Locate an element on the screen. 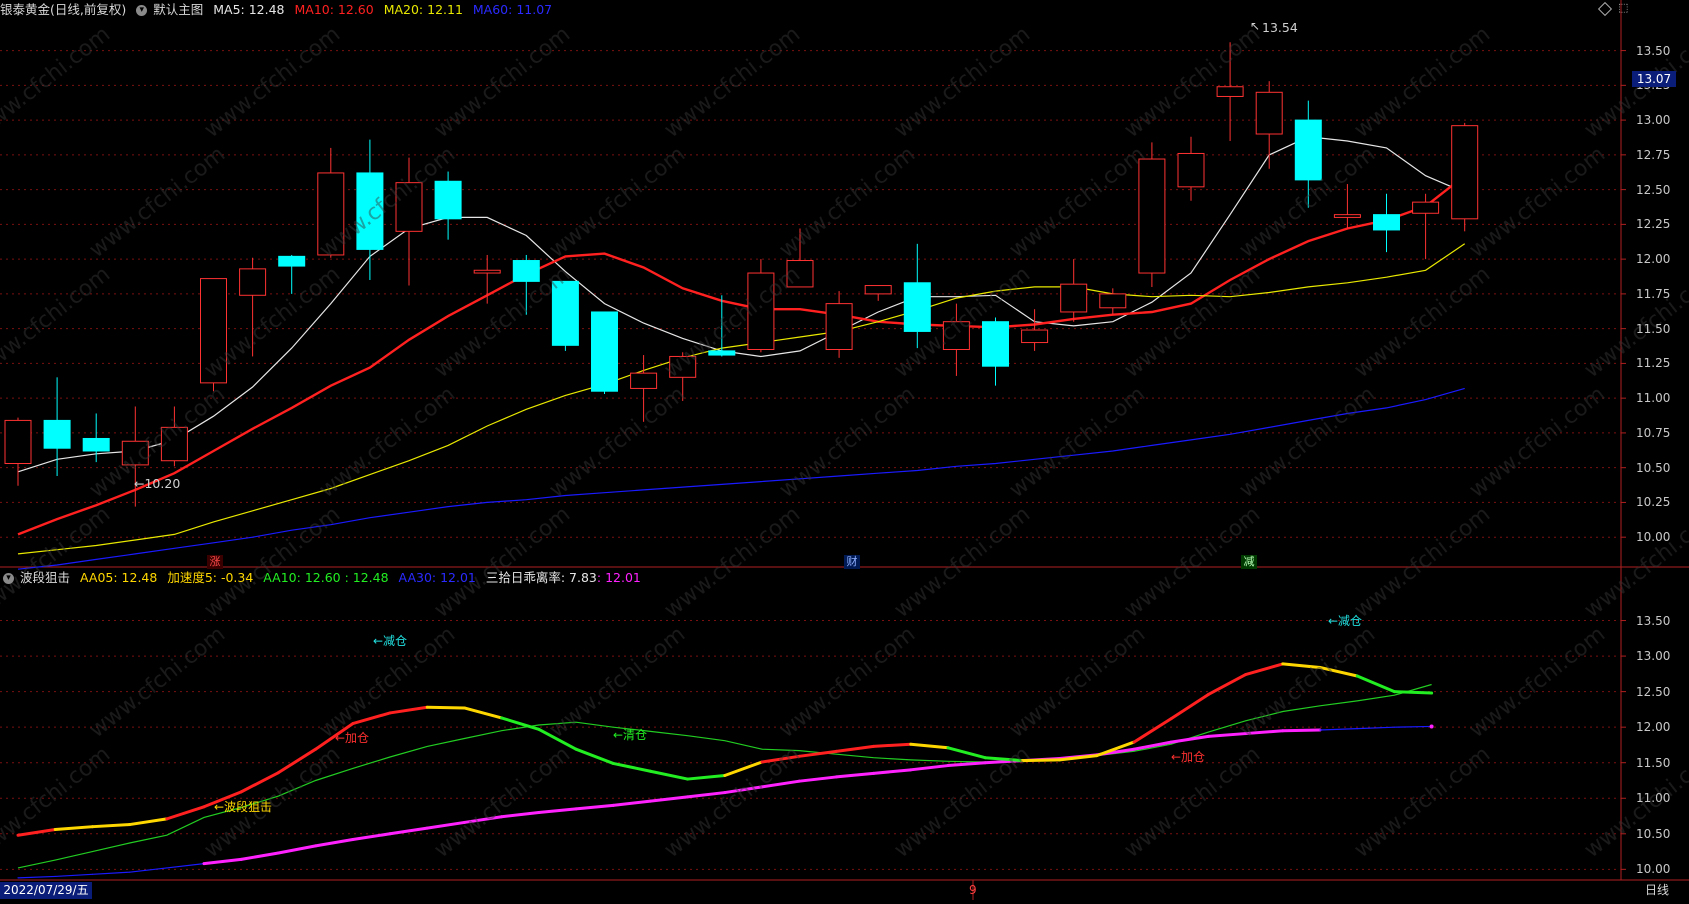 The height and width of the screenshot is (904, 1689). cursor-marker: 9 is located at coordinates (973, 890).